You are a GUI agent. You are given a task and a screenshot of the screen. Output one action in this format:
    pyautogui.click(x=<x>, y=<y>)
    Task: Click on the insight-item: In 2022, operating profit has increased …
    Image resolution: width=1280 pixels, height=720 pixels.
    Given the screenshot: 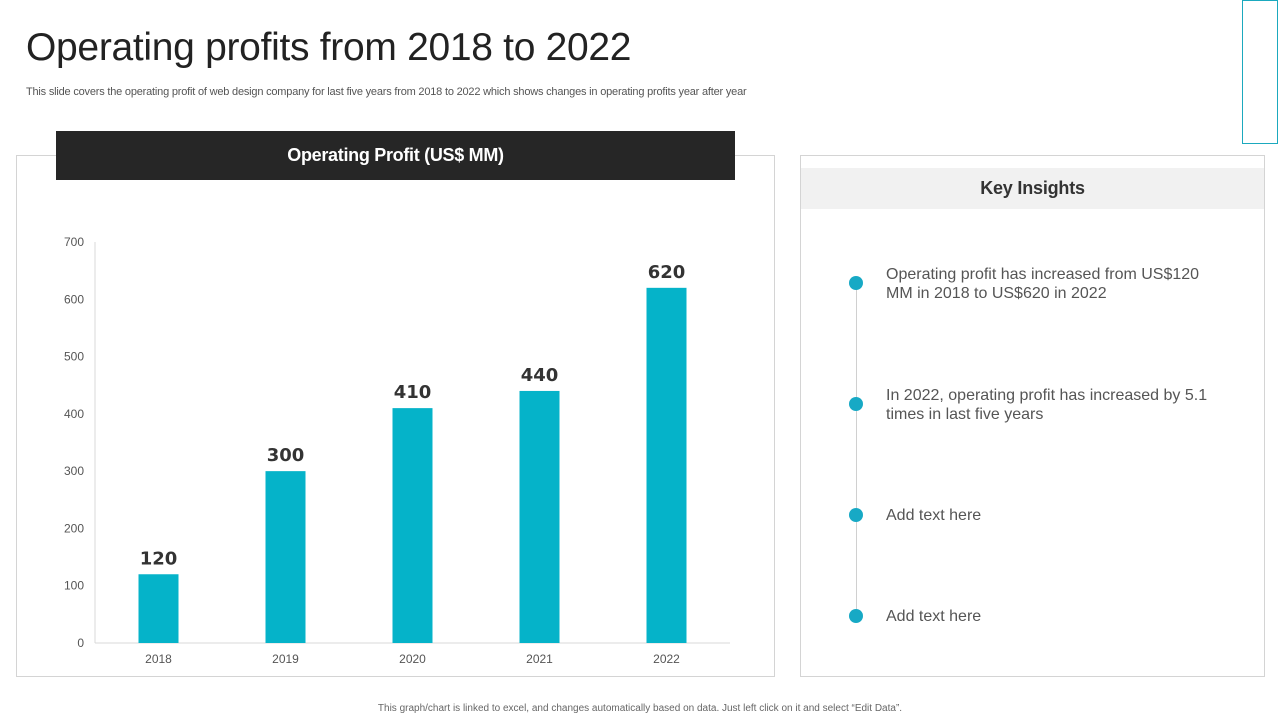 What is the action you would take?
    pyautogui.click(x=1047, y=405)
    